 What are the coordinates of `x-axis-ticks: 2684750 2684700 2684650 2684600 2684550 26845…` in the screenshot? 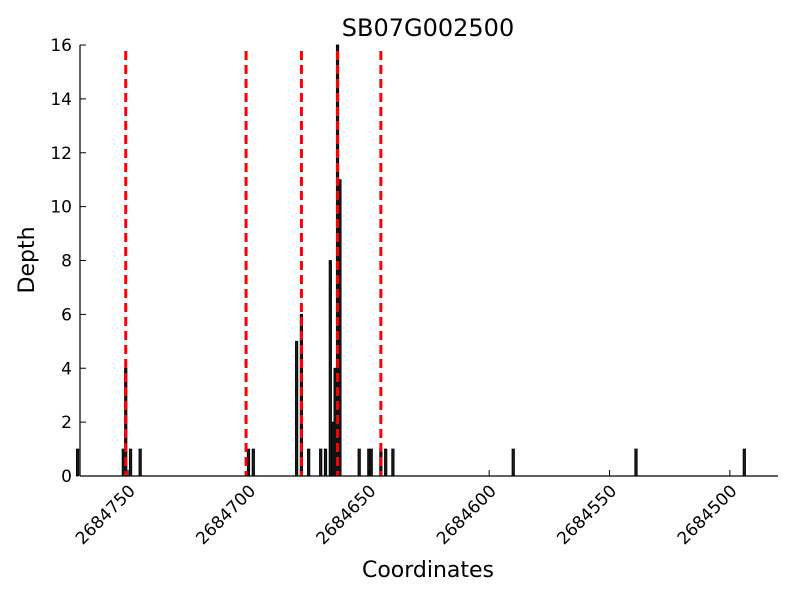 It's located at (406, 509).